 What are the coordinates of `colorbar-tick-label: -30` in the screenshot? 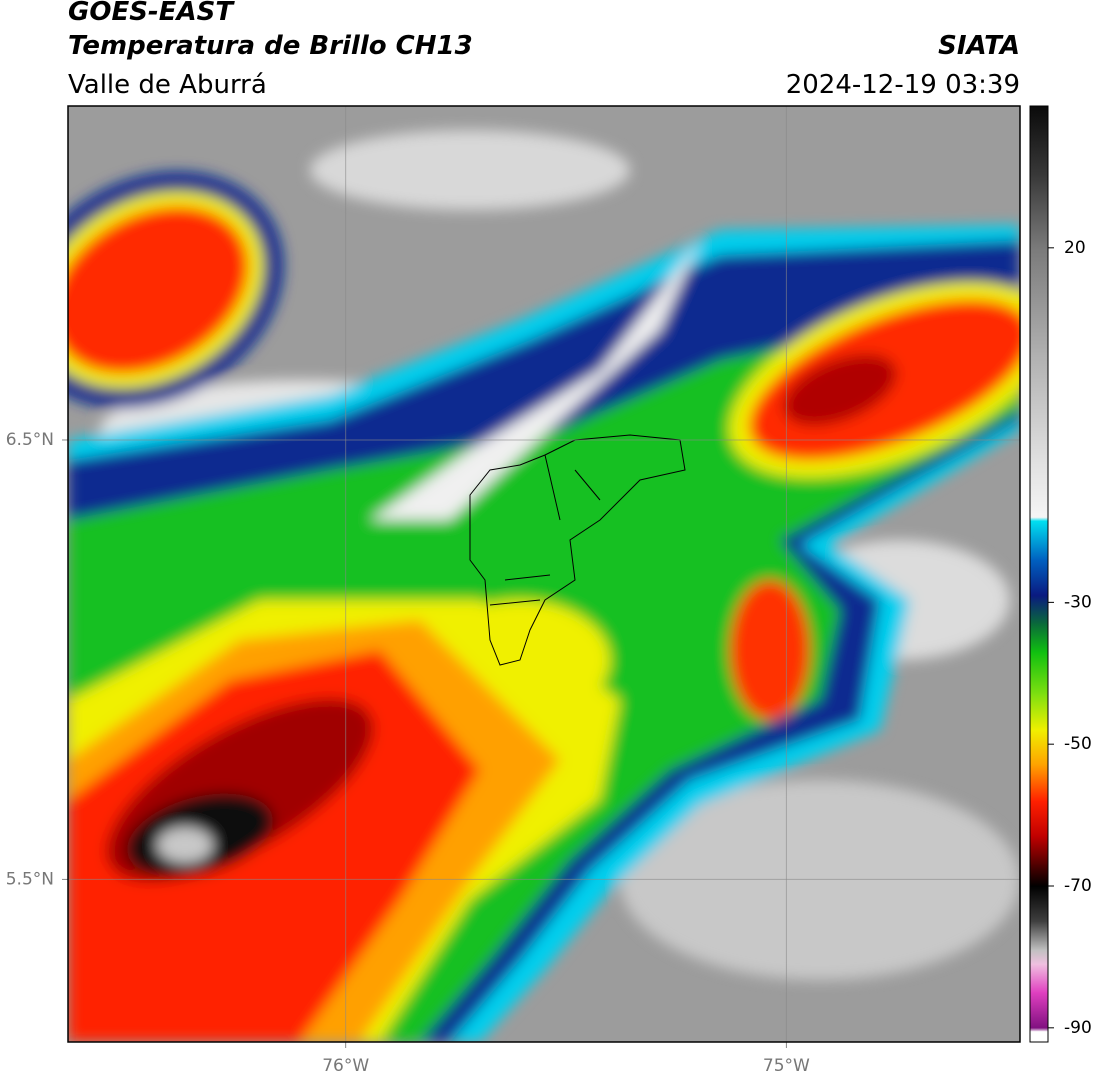 It's located at (1078, 602).